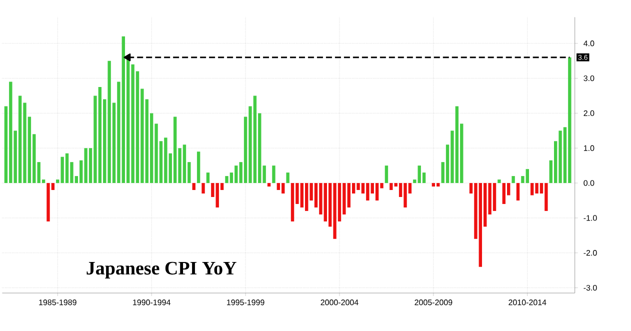 This screenshot has width=631, height=331. What do you see at coordinates (161, 270) in the screenshot?
I see `text: Japanese CPI YoY` at bounding box center [161, 270].